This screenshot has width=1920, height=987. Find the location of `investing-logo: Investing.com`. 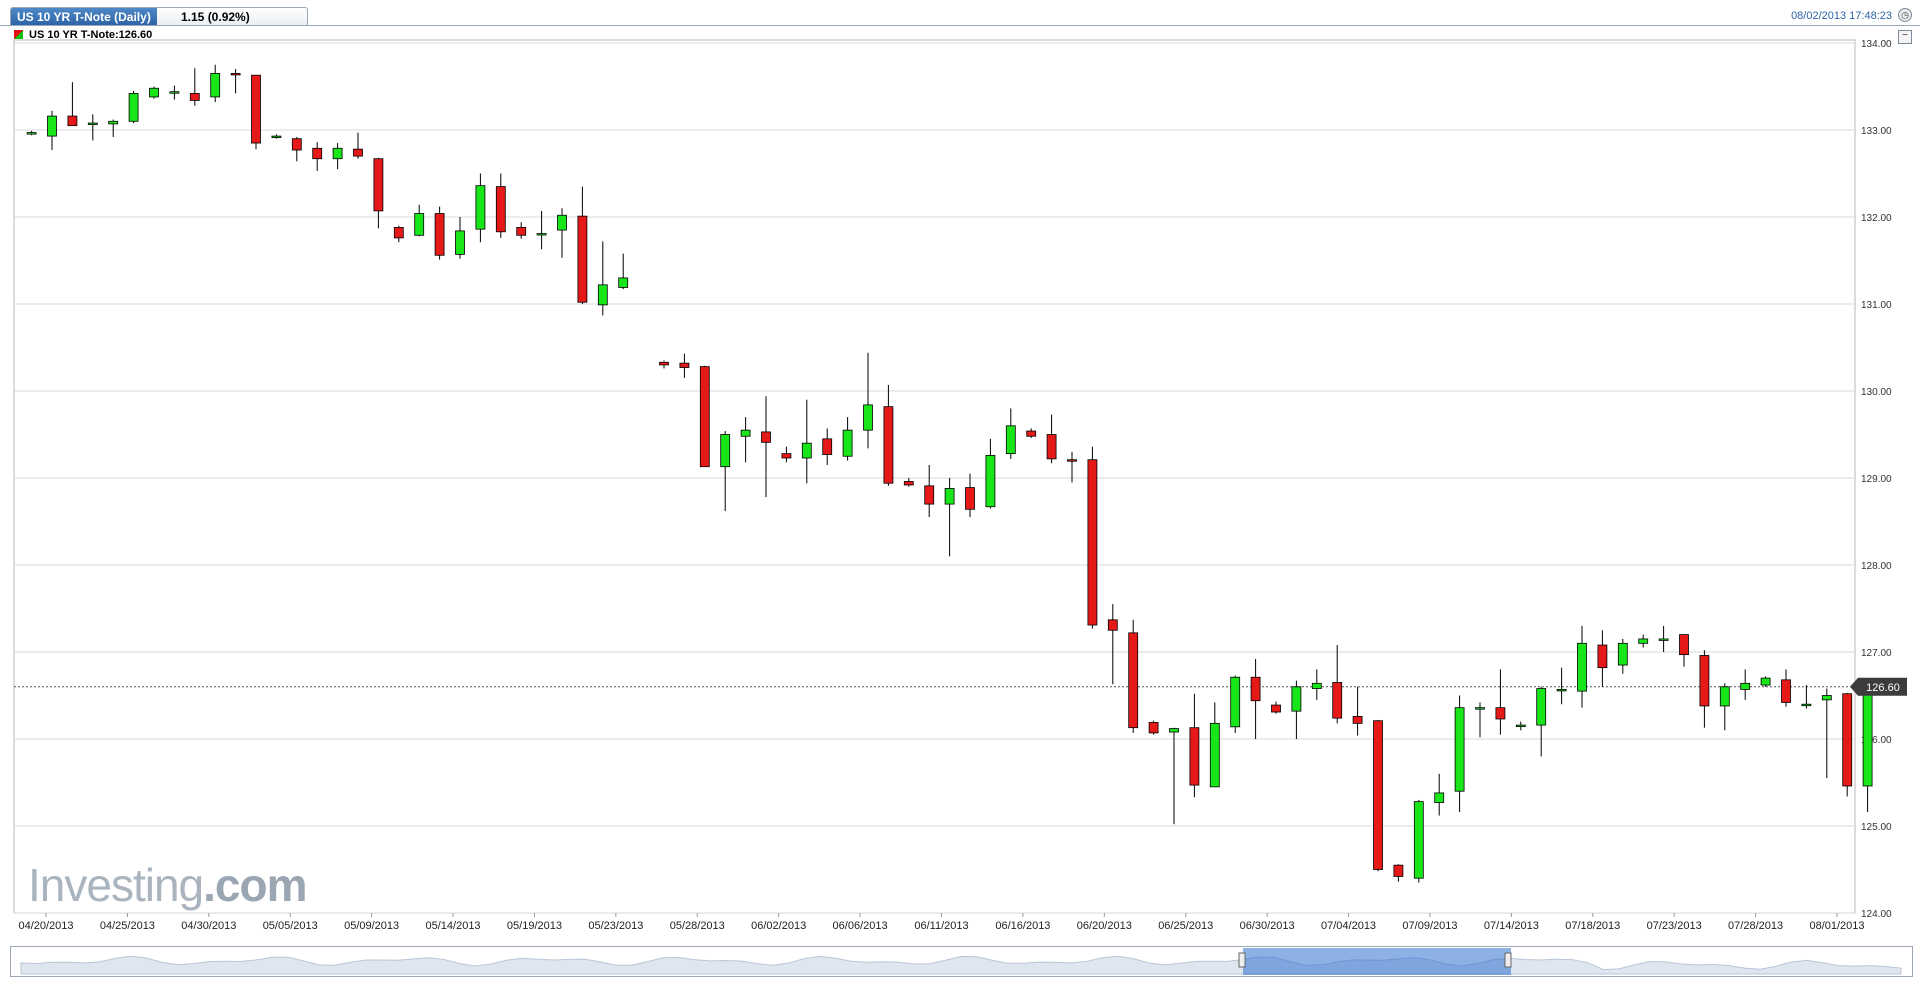

investing-logo: Investing.com is located at coordinates (168, 885).